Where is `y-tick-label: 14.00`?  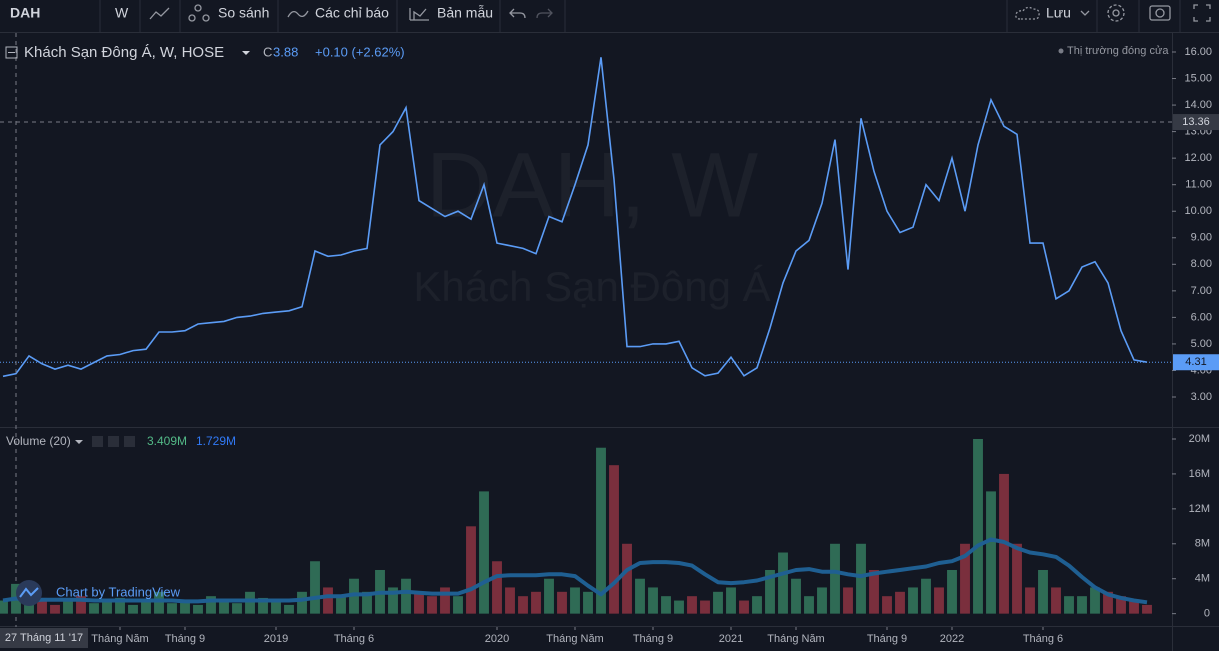 y-tick-label: 14.00 is located at coordinates (1198, 105).